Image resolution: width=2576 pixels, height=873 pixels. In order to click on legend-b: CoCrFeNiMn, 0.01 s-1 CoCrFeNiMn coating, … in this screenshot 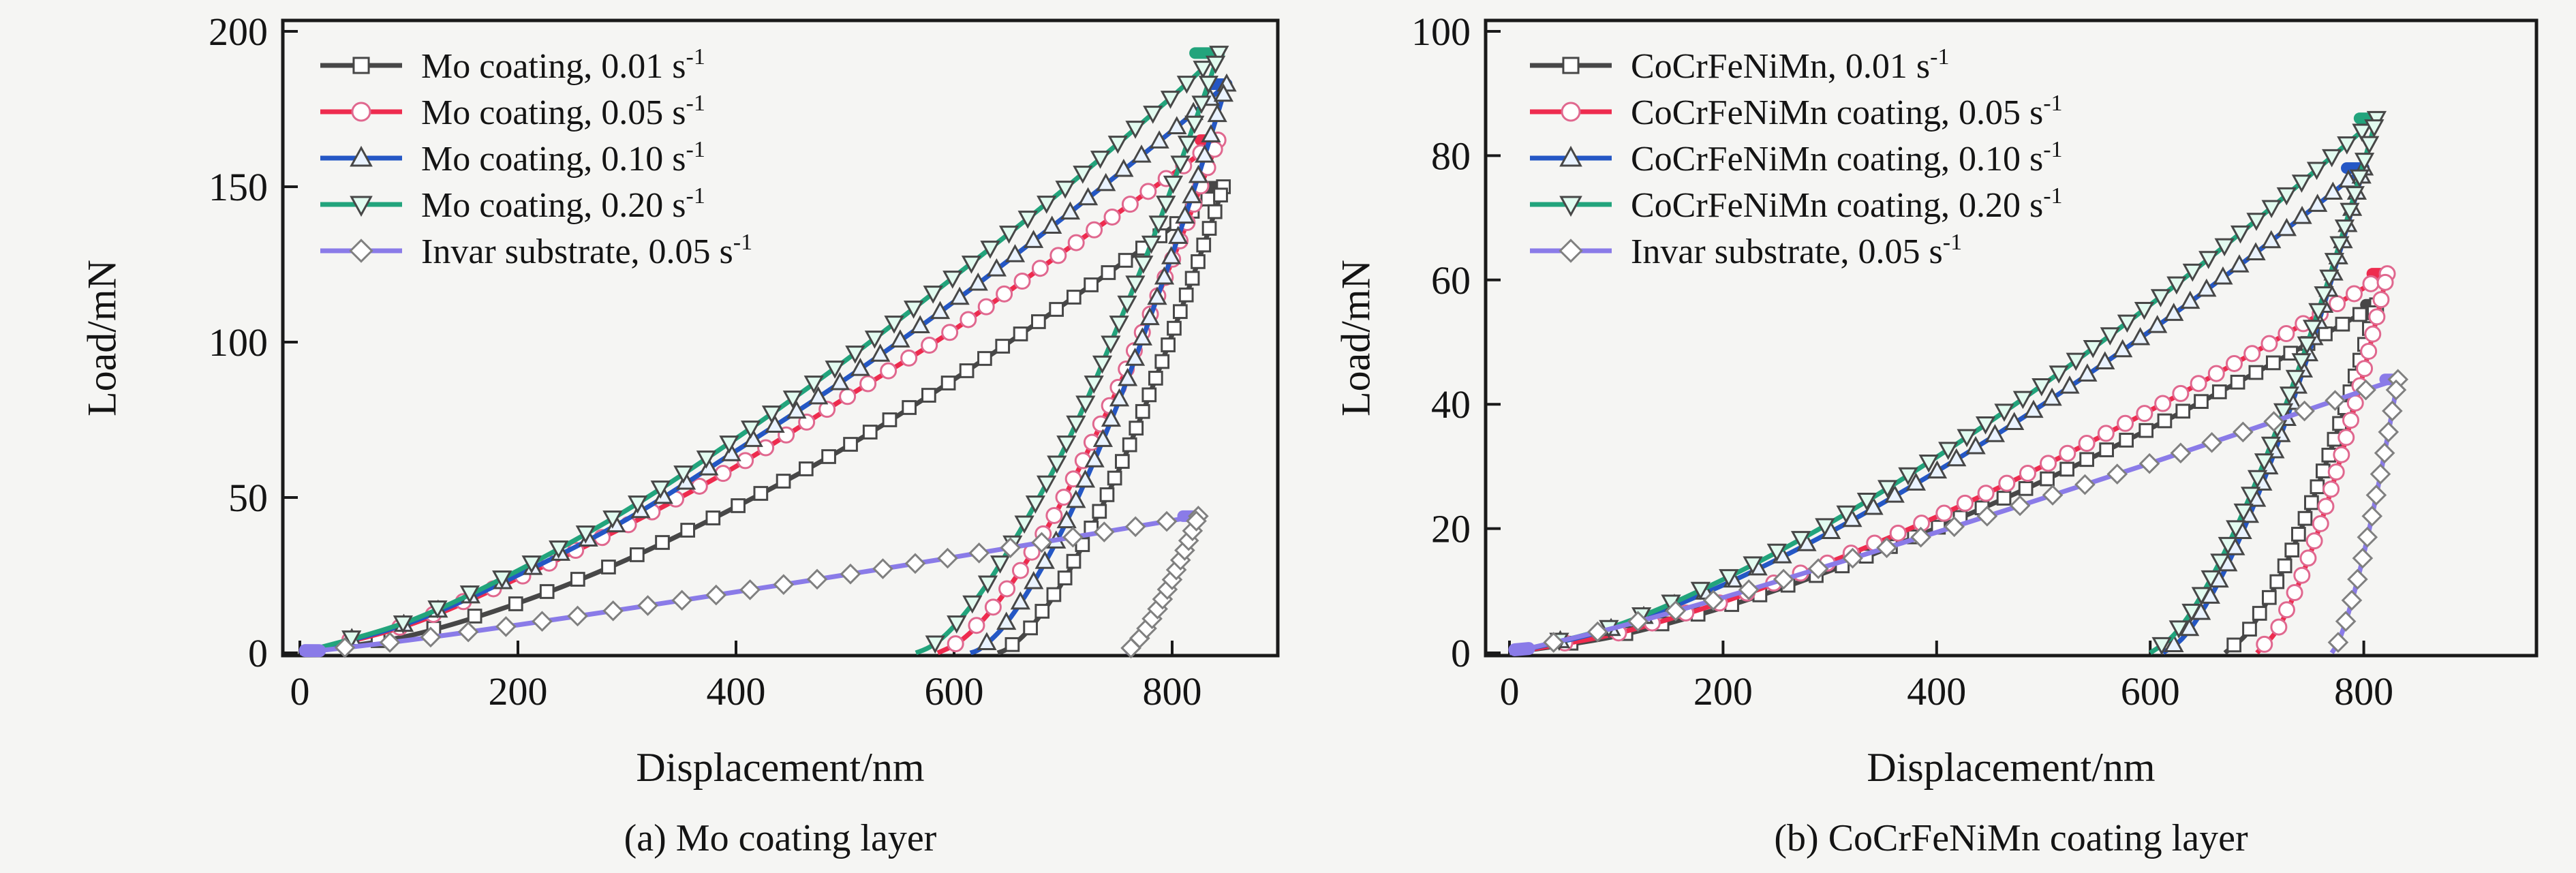, I will do `click(1796, 157)`.